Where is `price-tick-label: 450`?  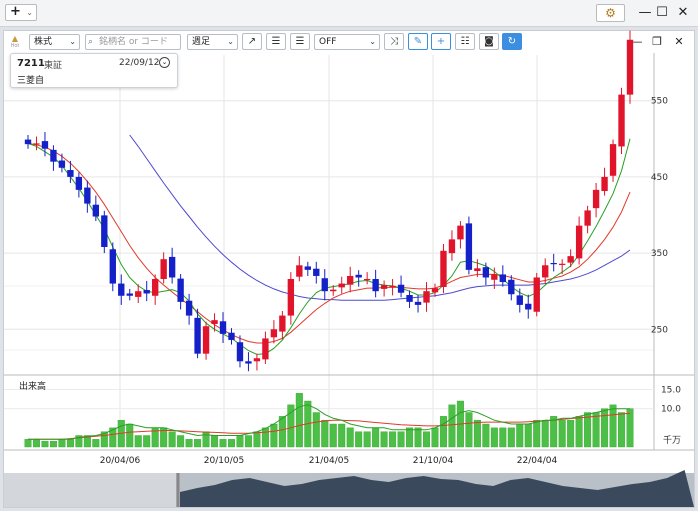 price-tick-label: 450 is located at coordinates (659, 178).